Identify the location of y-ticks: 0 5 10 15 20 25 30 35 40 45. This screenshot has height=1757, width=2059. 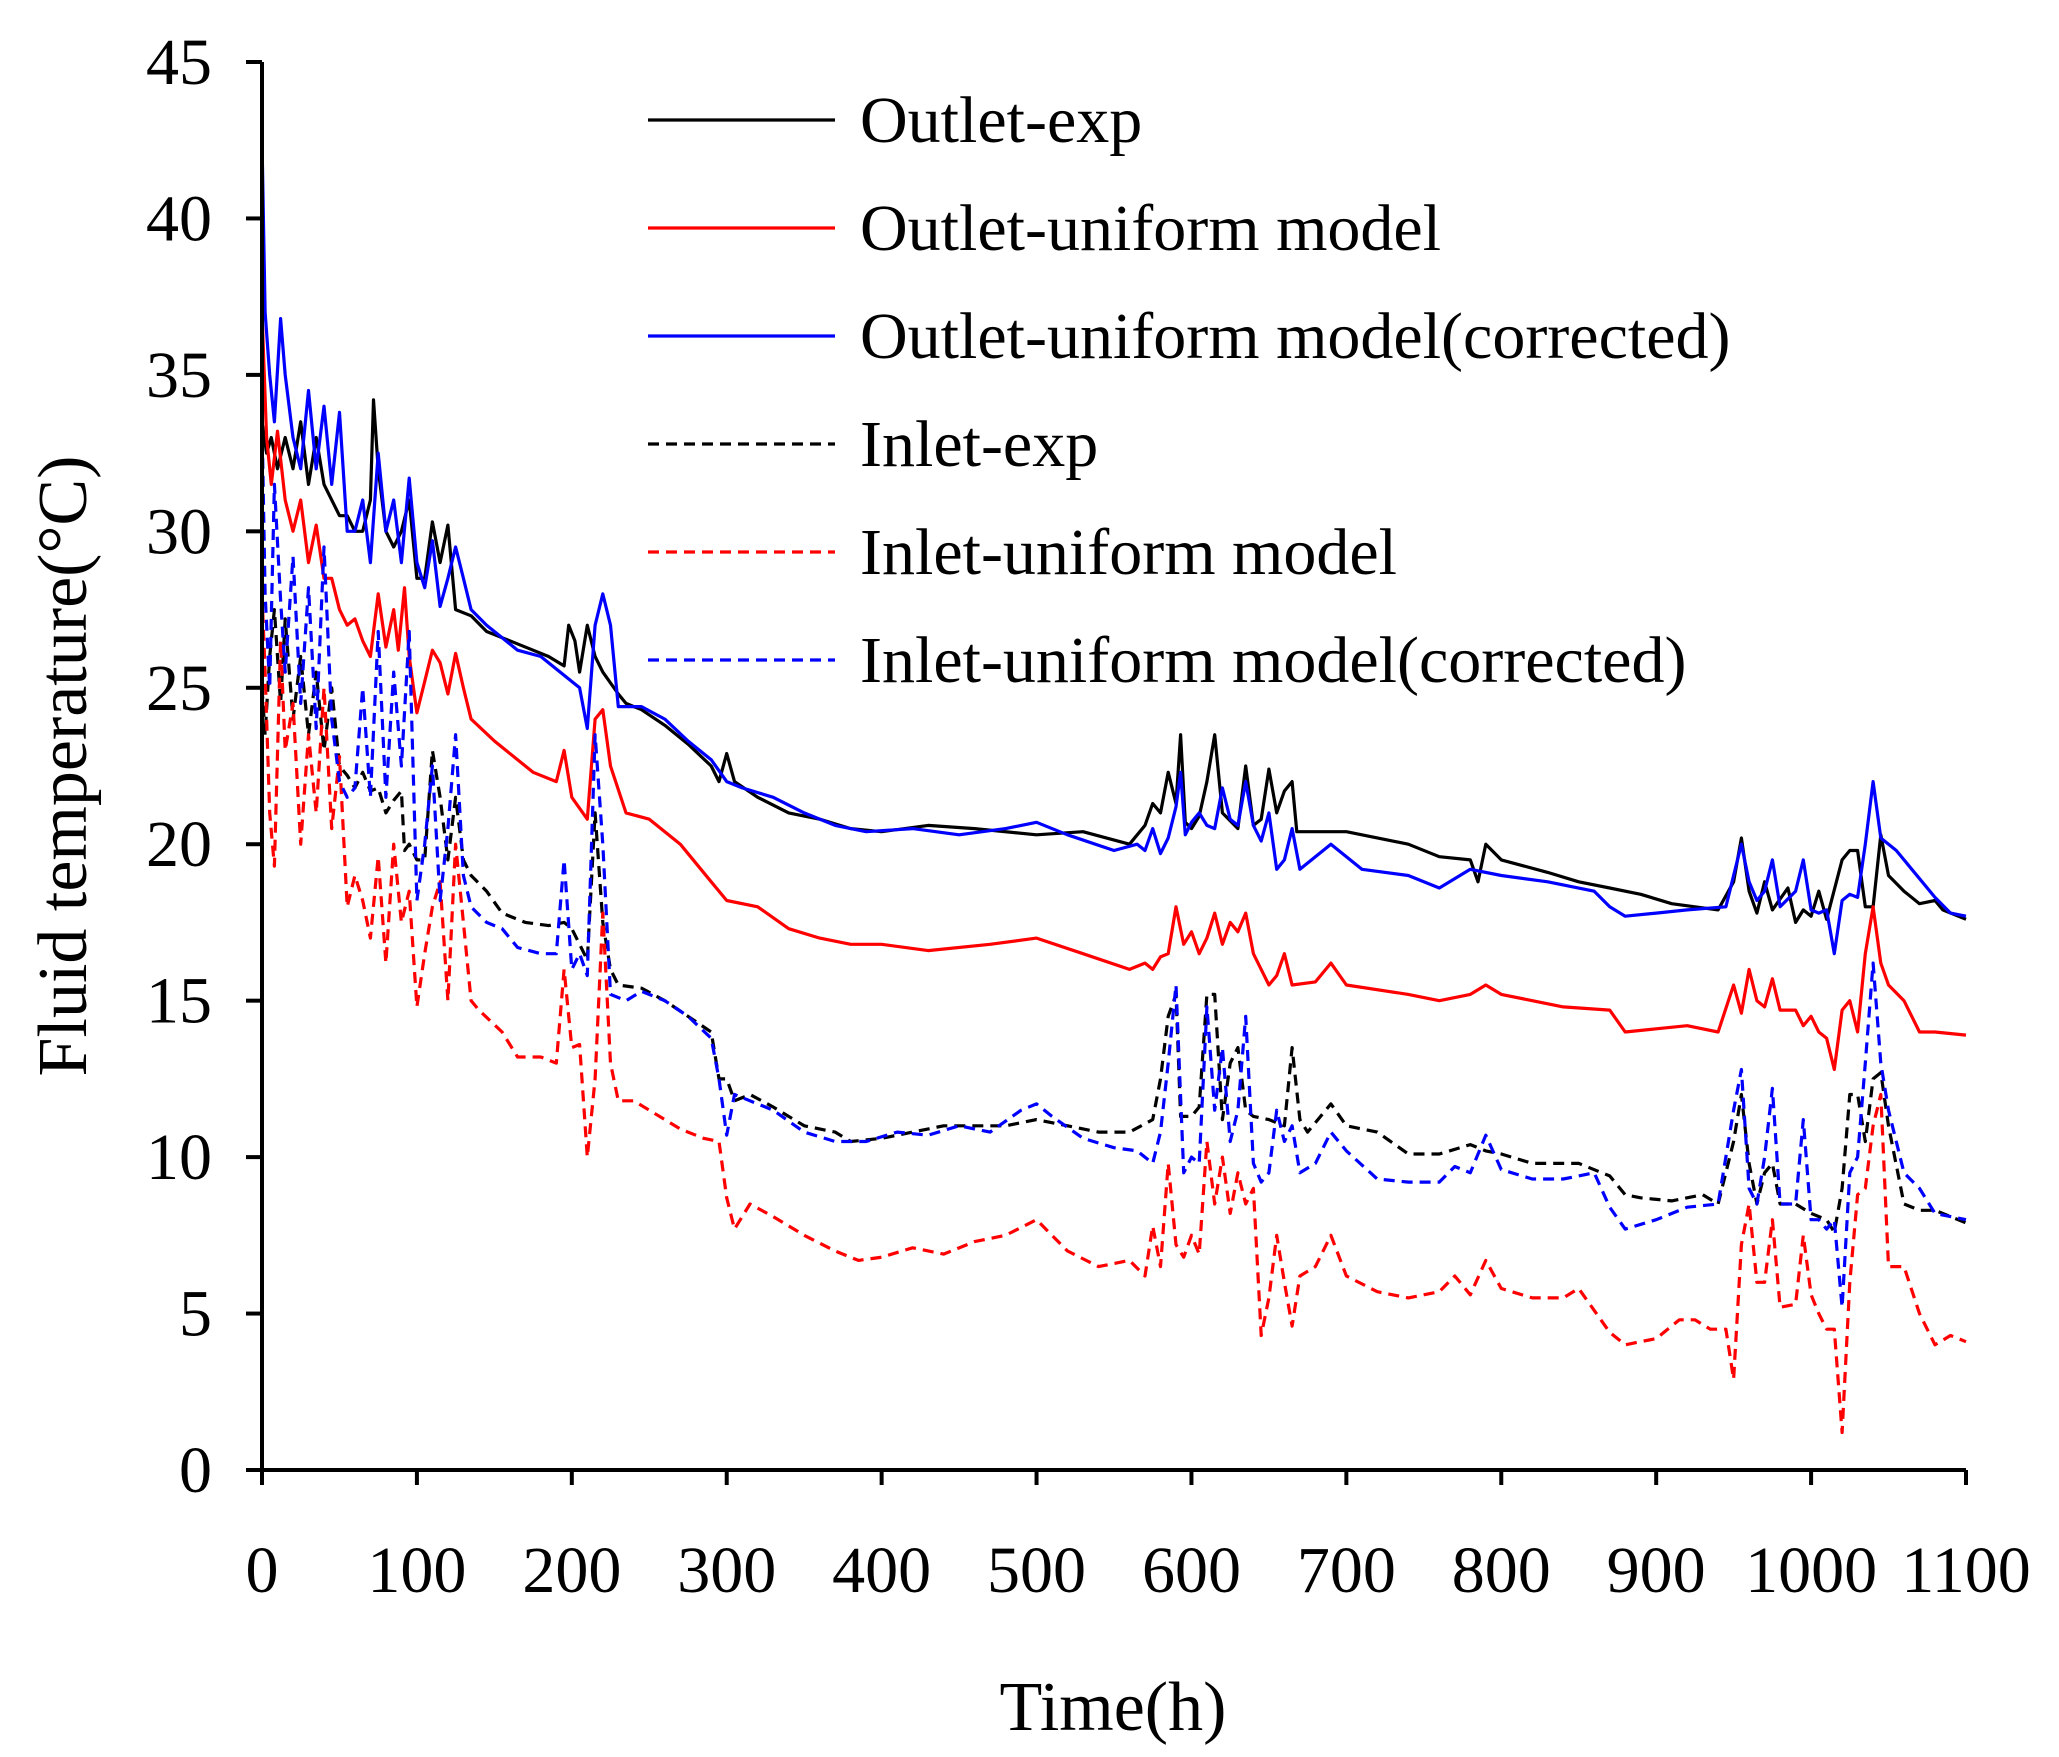
(204, 766).